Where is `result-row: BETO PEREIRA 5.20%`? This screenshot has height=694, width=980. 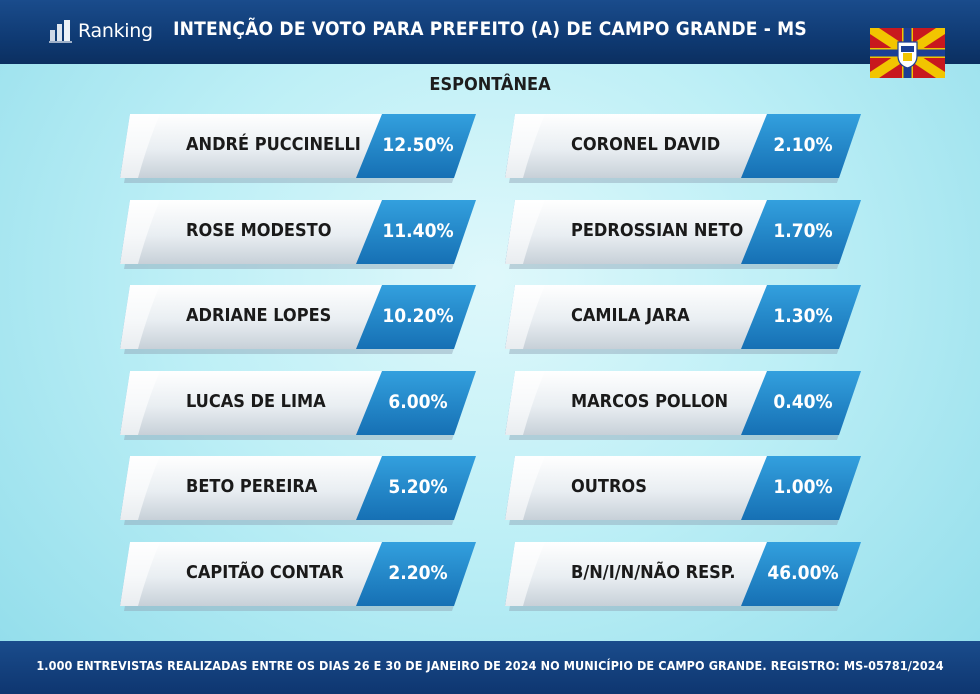
result-row: BETO PEREIRA 5.20% is located at coordinates (300, 490).